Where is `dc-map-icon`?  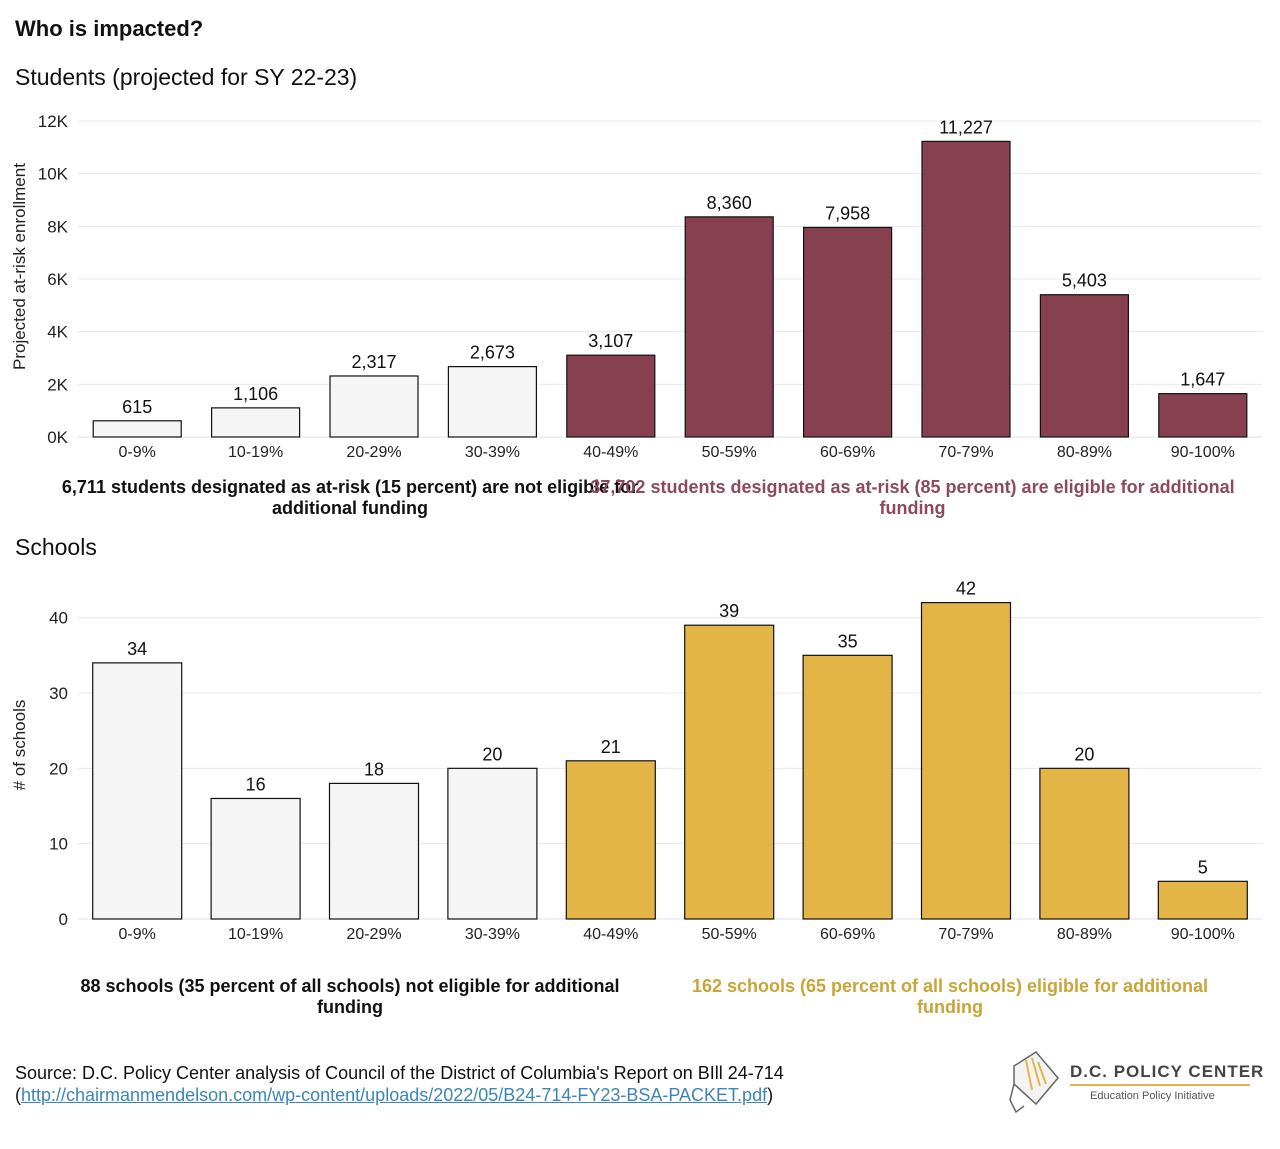
dc-map-icon is located at coordinates (1034, 1082).